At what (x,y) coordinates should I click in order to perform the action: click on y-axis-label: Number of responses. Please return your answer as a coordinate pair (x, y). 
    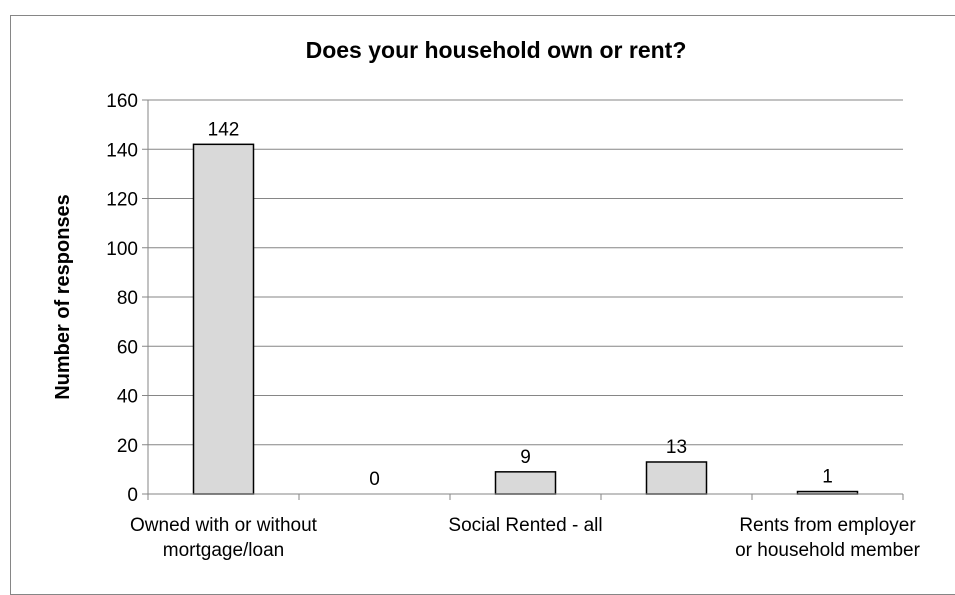
    Looking at the image, I should click on (63, 297).